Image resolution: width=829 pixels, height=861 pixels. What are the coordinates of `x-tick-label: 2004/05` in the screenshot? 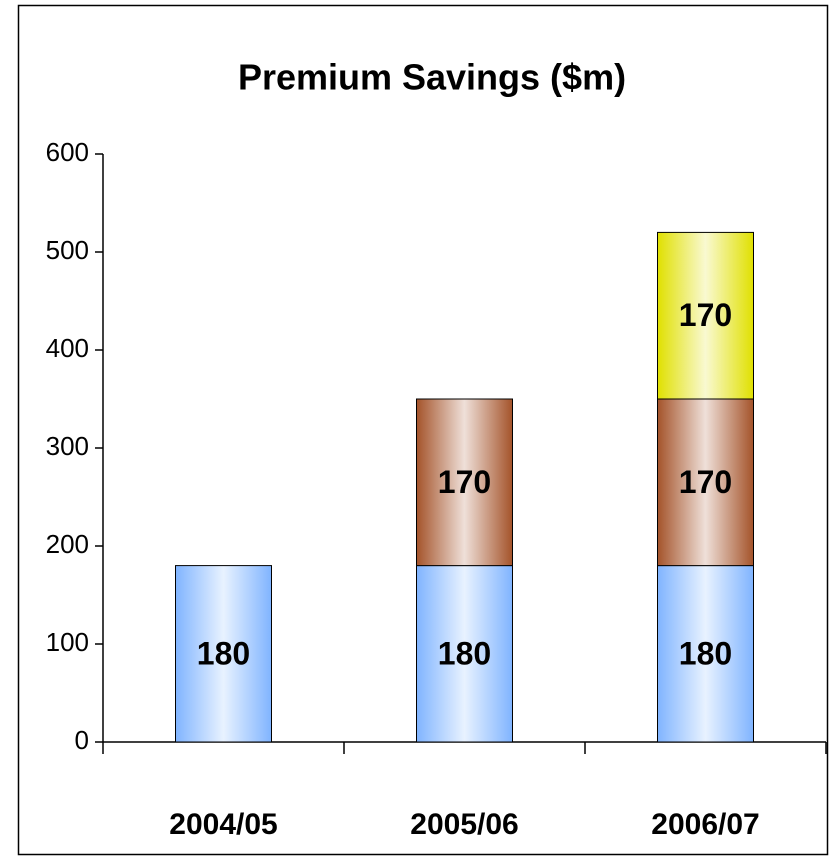 It's located at (223, 824).